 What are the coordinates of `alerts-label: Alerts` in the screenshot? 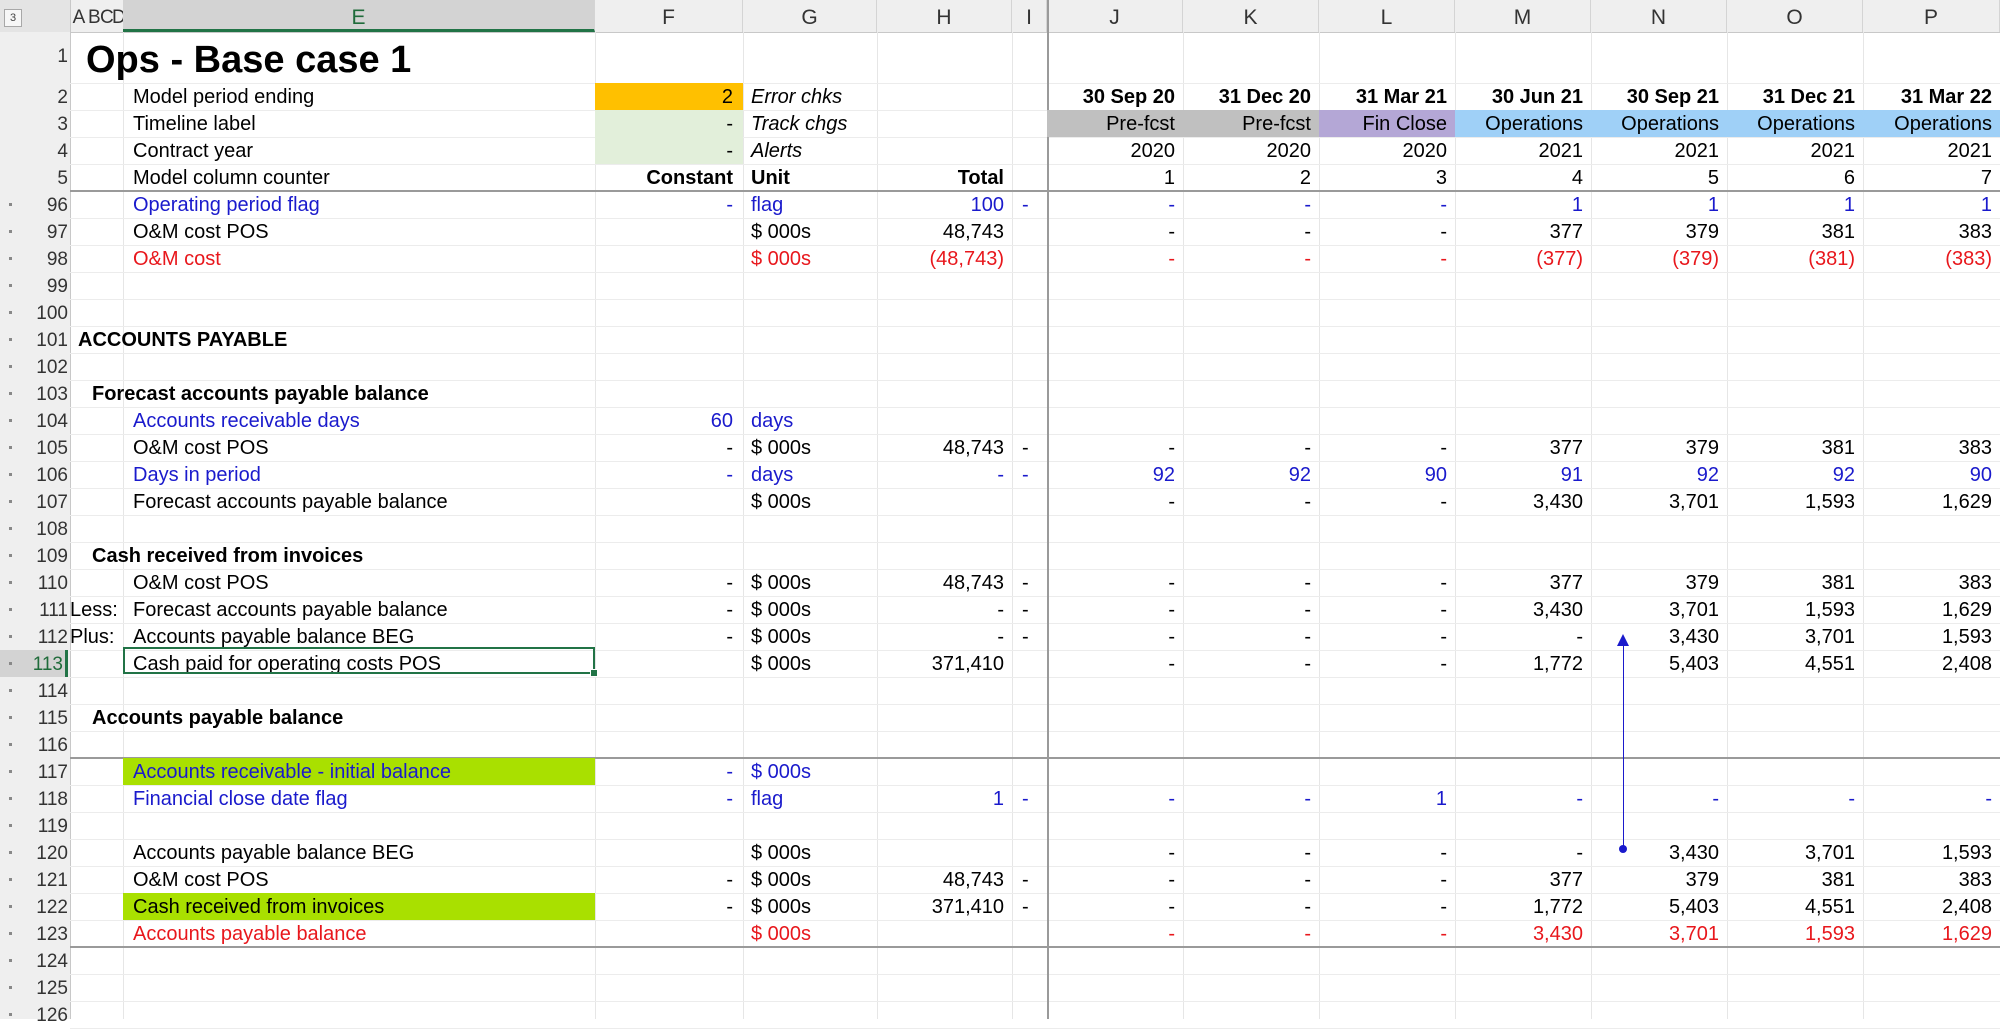 It's located at (777, 151).